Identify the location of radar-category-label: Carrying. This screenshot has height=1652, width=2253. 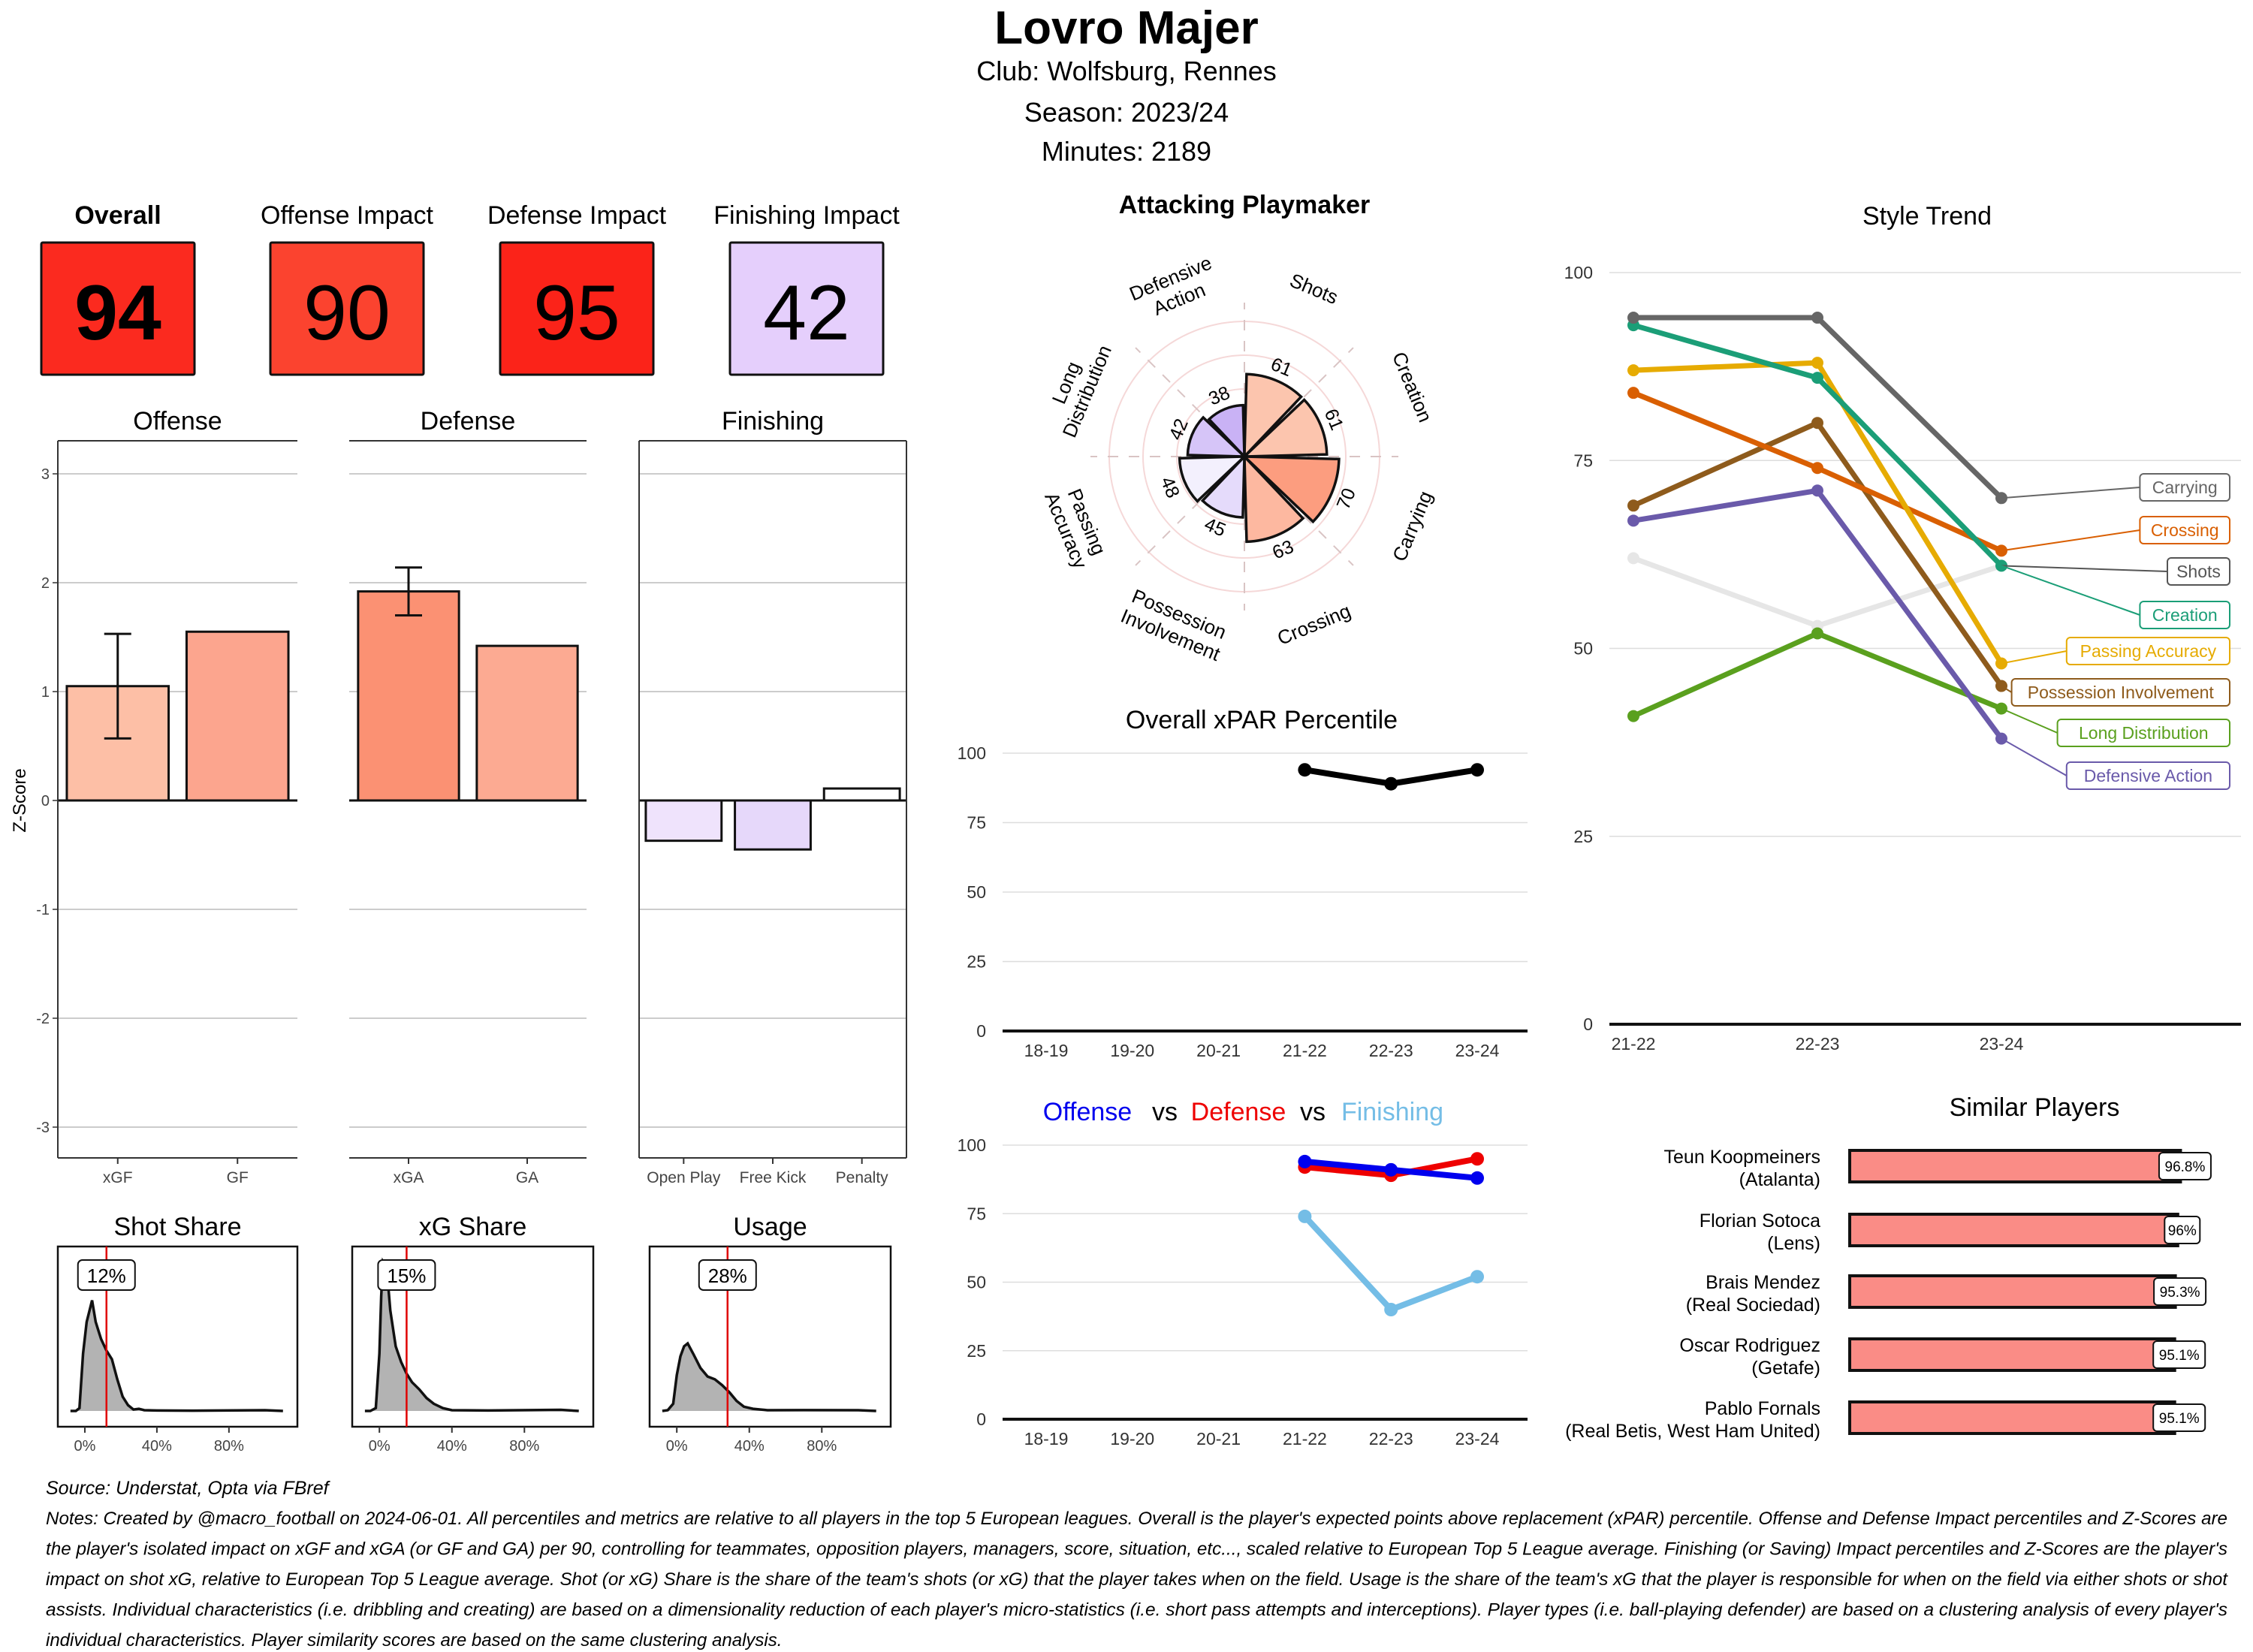
(1413, 525).